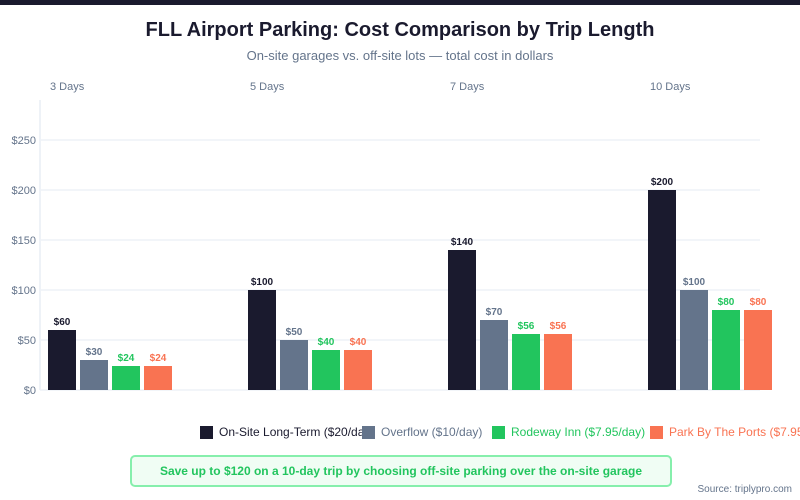 This screenshot has width=800, height=500. I want to click on legend-item: Rodeway Inn ($7.95/day), so click(568, 432).